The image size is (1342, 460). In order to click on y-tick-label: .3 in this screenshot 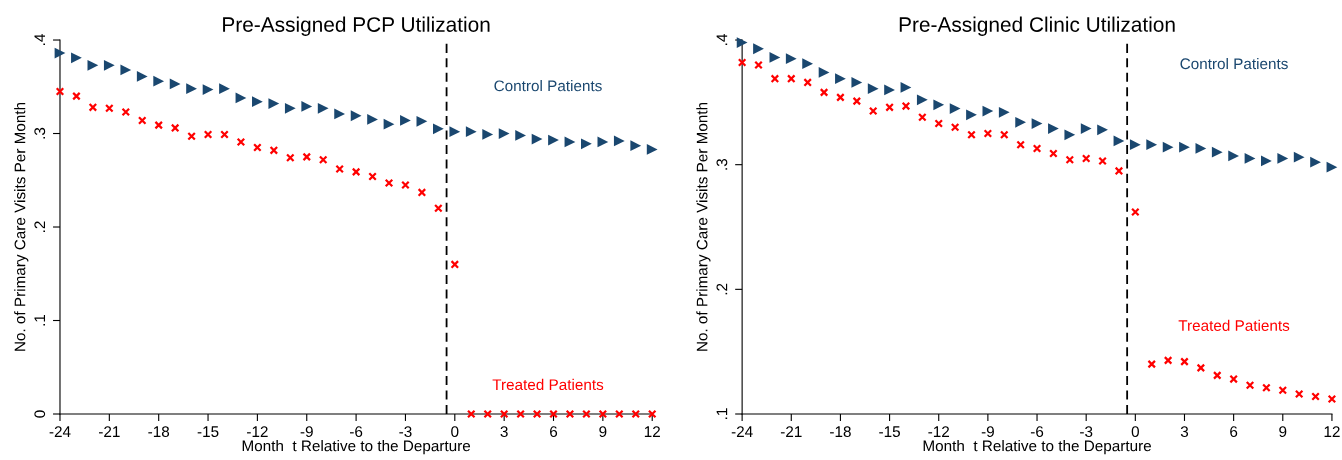, I will do `click(722, 164)`.